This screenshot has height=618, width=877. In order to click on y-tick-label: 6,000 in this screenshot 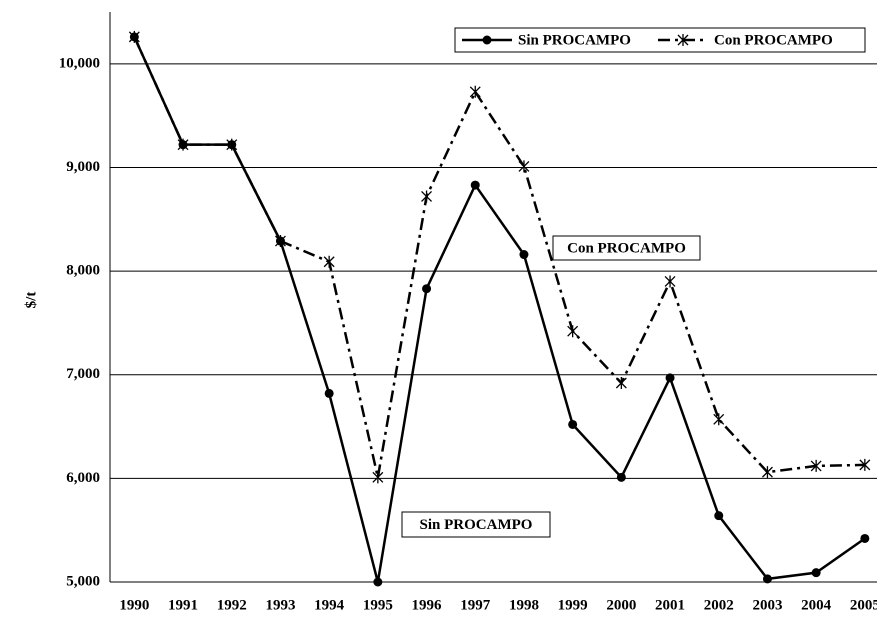, I will do `click(83, 478)`.